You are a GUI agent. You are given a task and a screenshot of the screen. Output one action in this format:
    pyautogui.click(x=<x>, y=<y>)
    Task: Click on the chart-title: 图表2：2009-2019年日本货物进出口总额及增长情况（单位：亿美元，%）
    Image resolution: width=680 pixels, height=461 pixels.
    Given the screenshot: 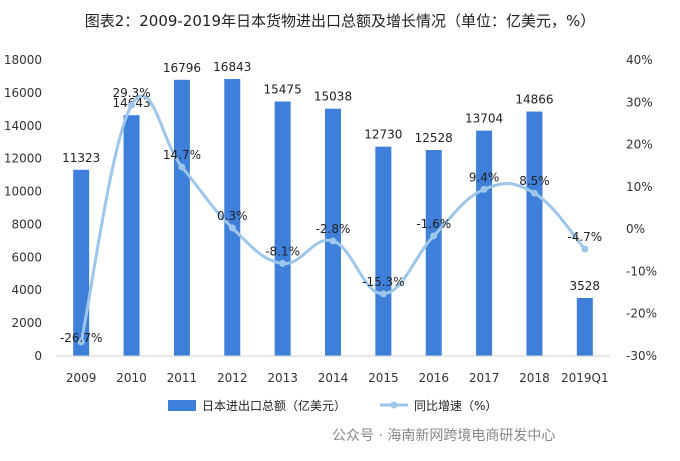 What is the action you would take?
    pyautogui.click(x=340, y=21)
    